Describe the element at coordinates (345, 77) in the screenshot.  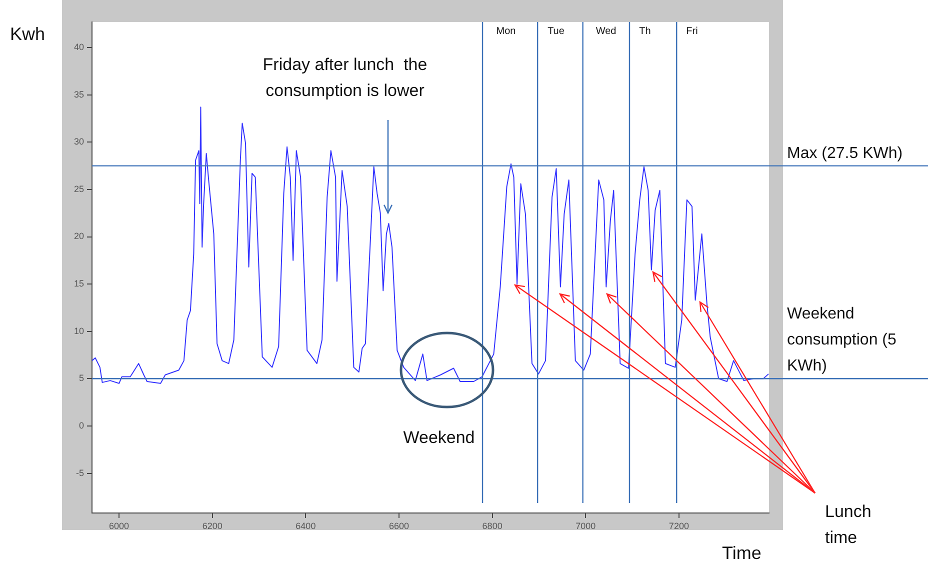
I see `annotation: Friday after lunch the consumption is lower` at that location.